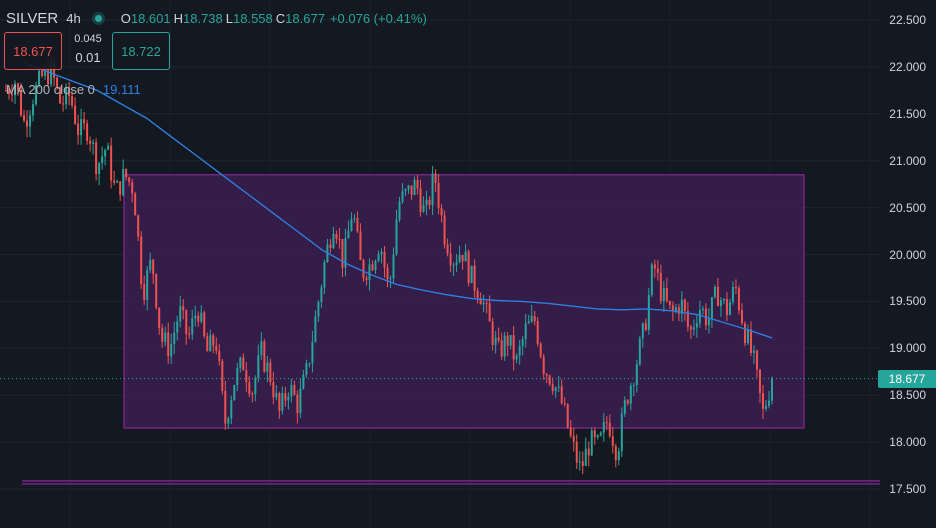  I want to click on support-line, so click(451, 482).